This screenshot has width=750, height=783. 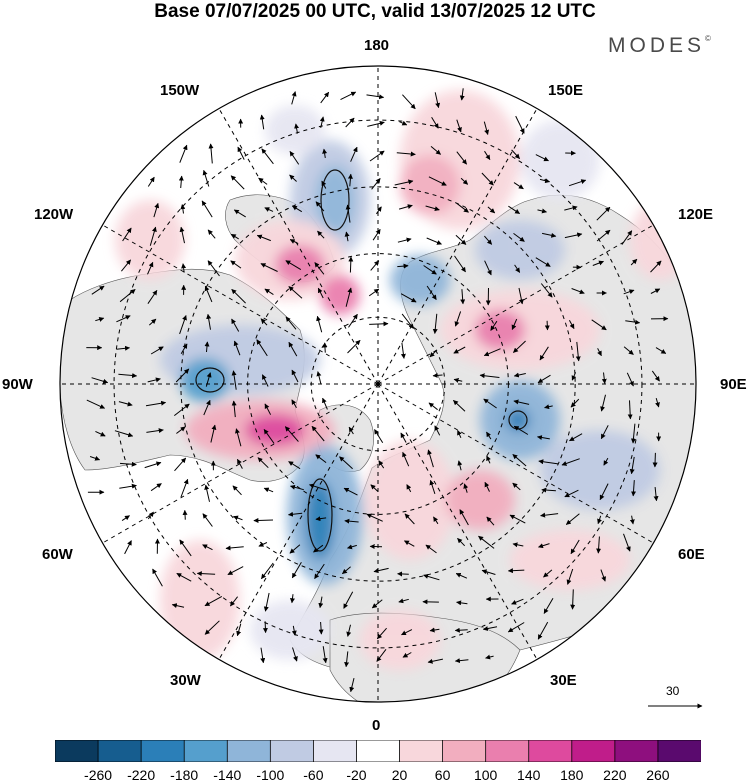 What do you see at coordinates (57, 554) in the screenshot?
I see `lon-label-60w: 60W` at bounding box center [57, 554].